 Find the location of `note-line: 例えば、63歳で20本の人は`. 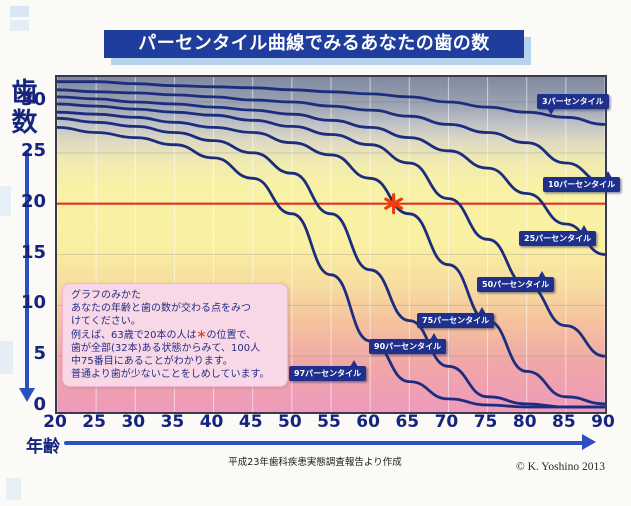

note-line: 例えば、63歳で20本の人は is located at coordinates (134, 335).